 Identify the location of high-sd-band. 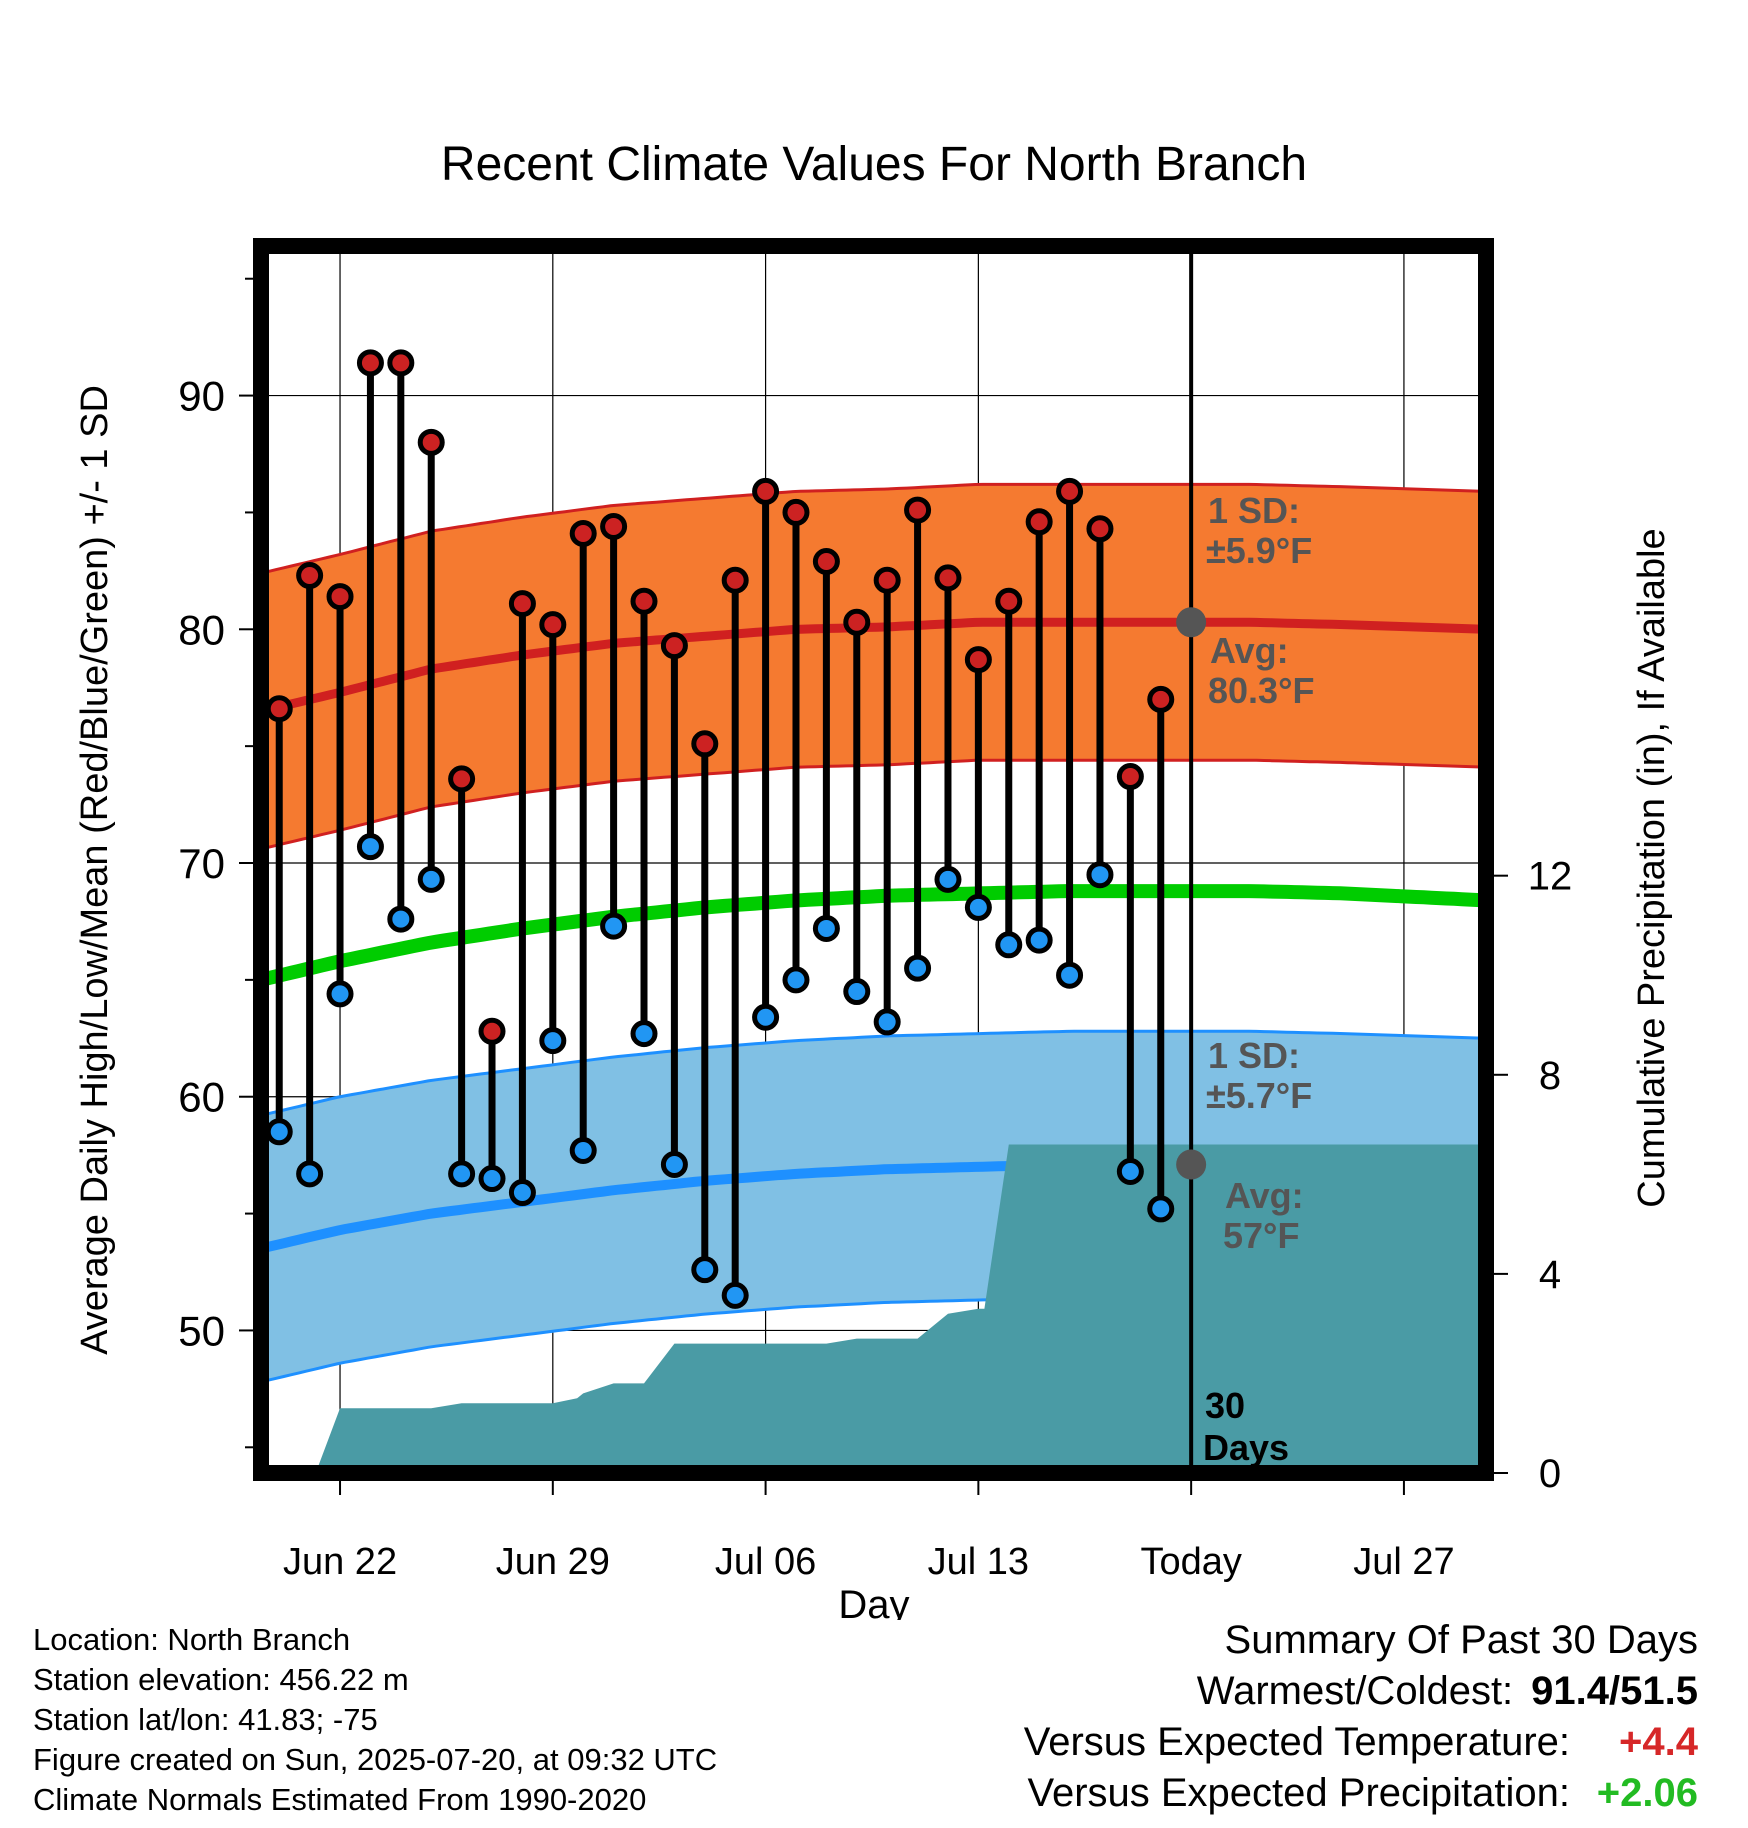
(873, 666).